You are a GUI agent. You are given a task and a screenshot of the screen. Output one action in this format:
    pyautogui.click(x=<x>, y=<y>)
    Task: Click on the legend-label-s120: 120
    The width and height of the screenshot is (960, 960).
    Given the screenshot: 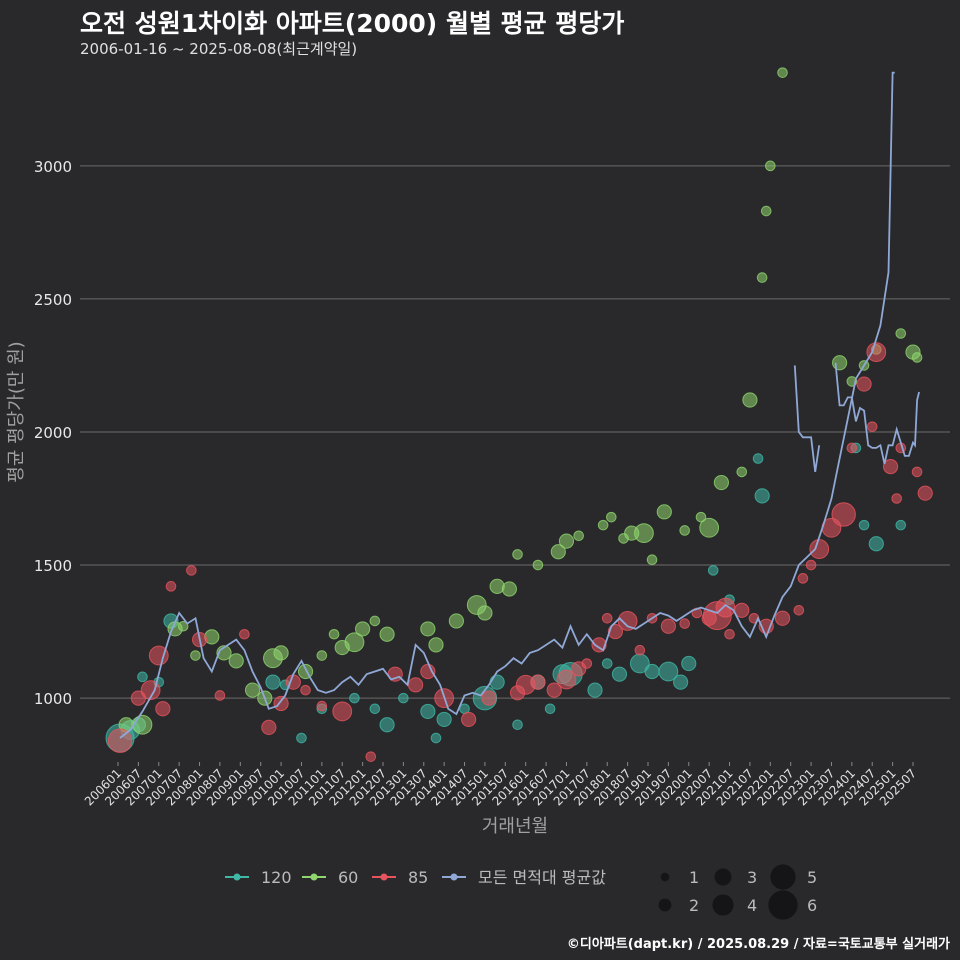 What is the action you would take?
    pyautogui.click(x=276, y=877)
    